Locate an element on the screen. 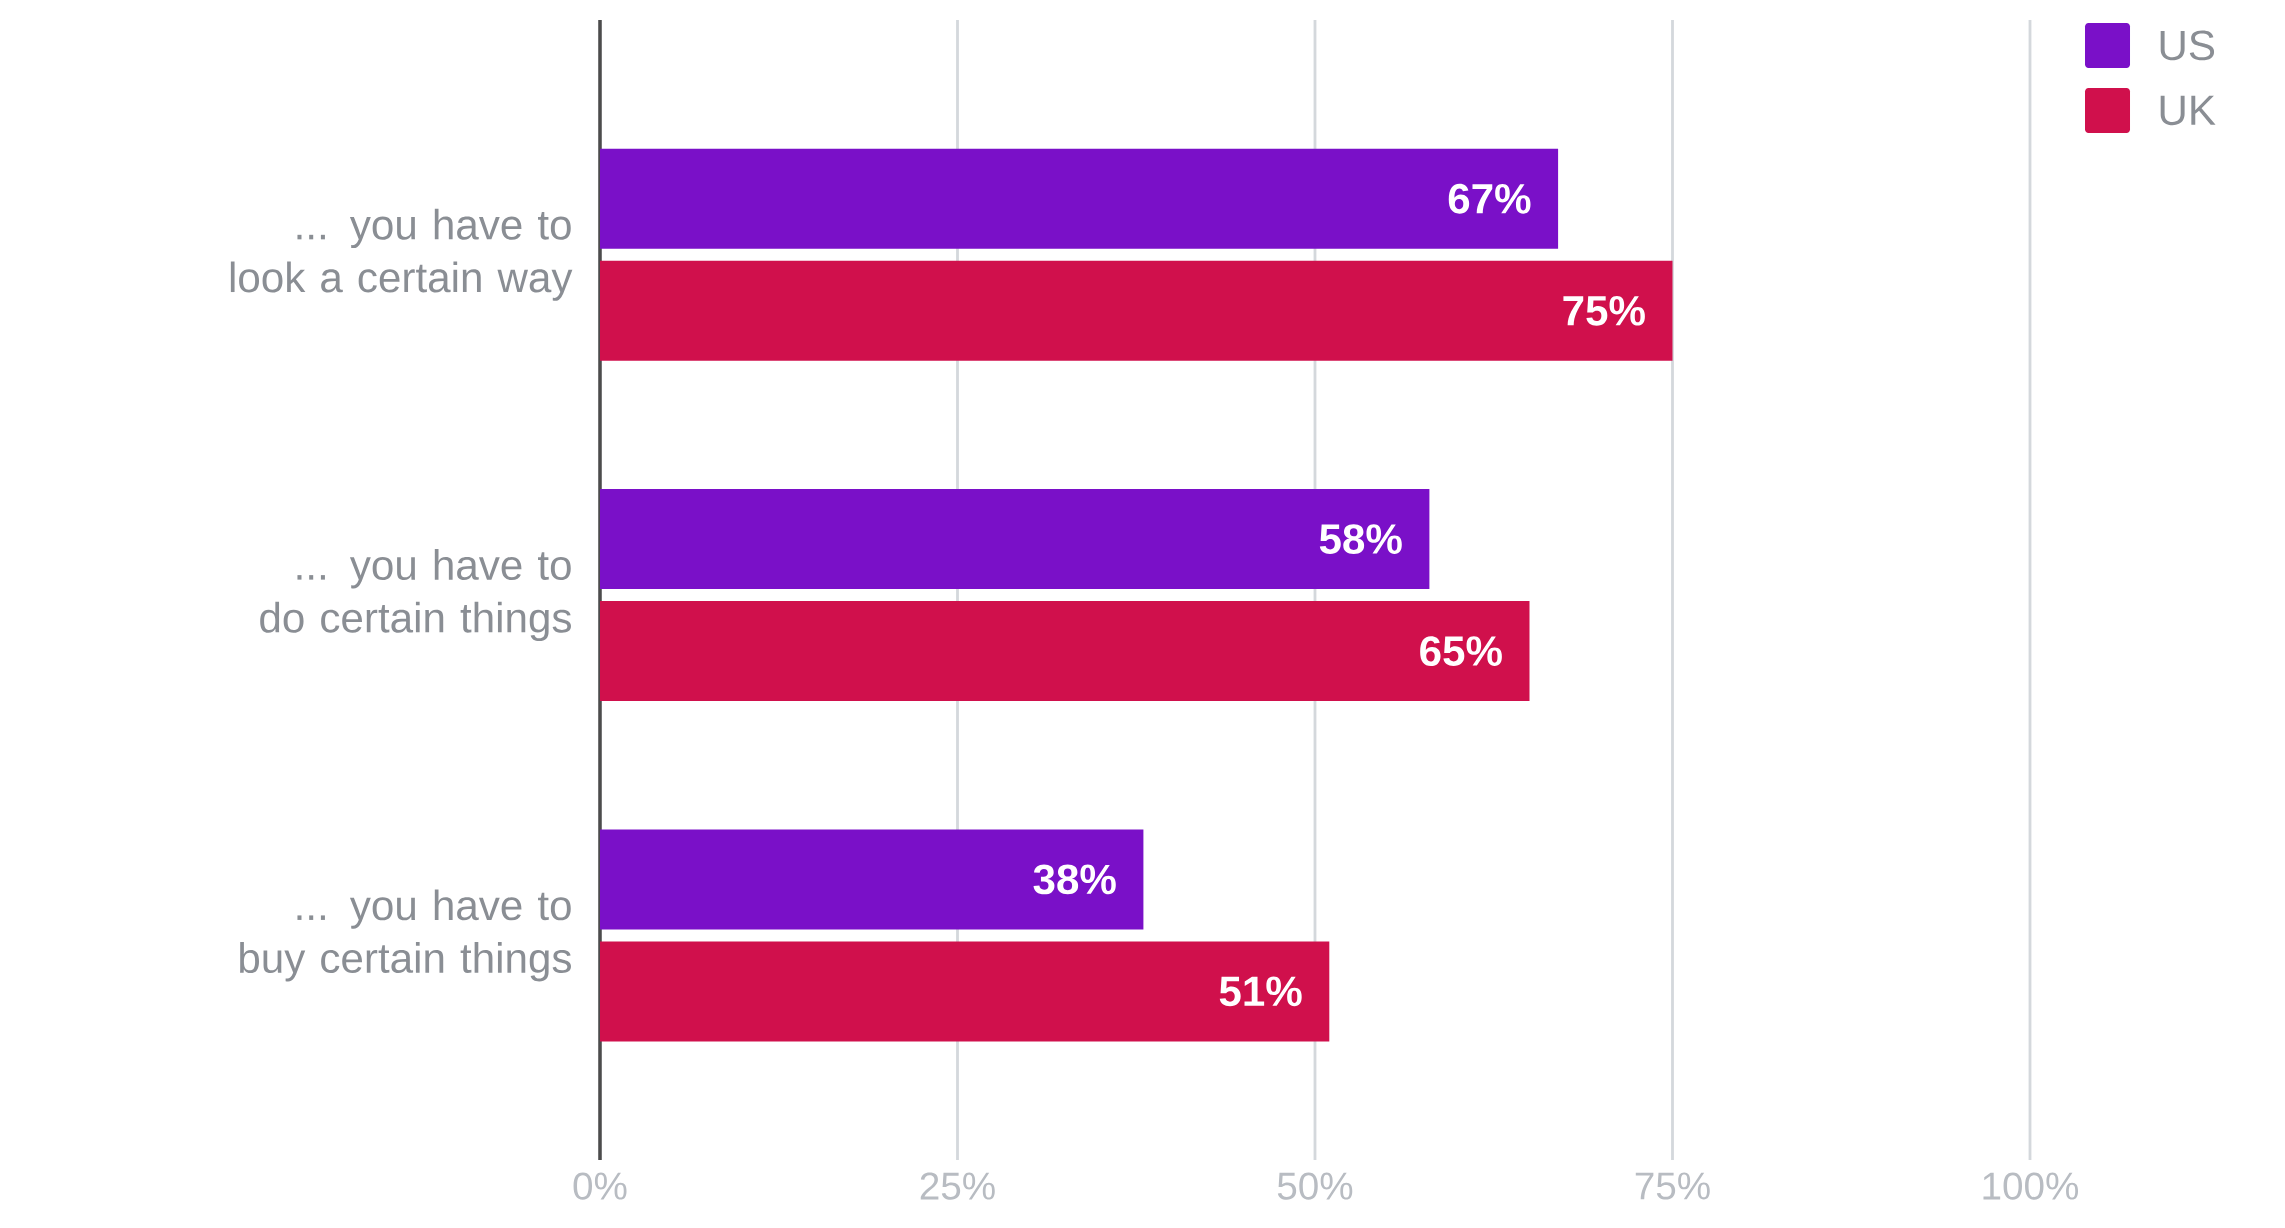 This screenshot has width=2285, height=1228. x-tick-label: 100% is located at coordinates (2031, 1186).